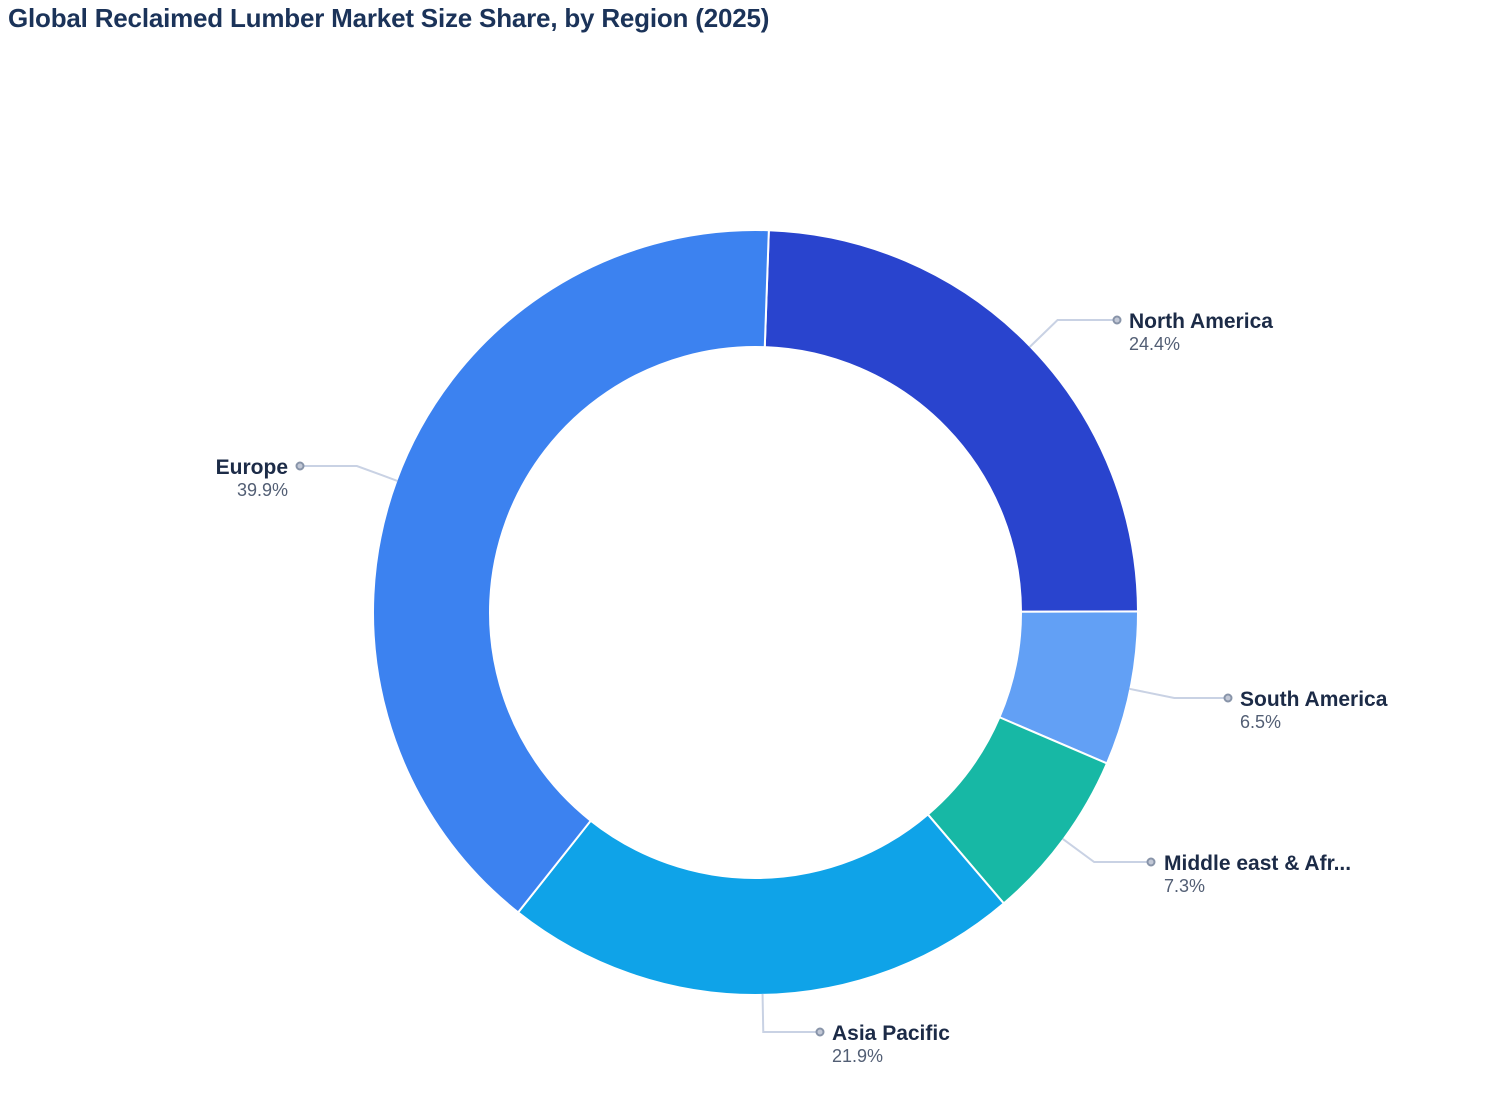 The width and height of the screenshot is (1508, 1120). I want to click on leader-line-north-america, so click(1072, 333).